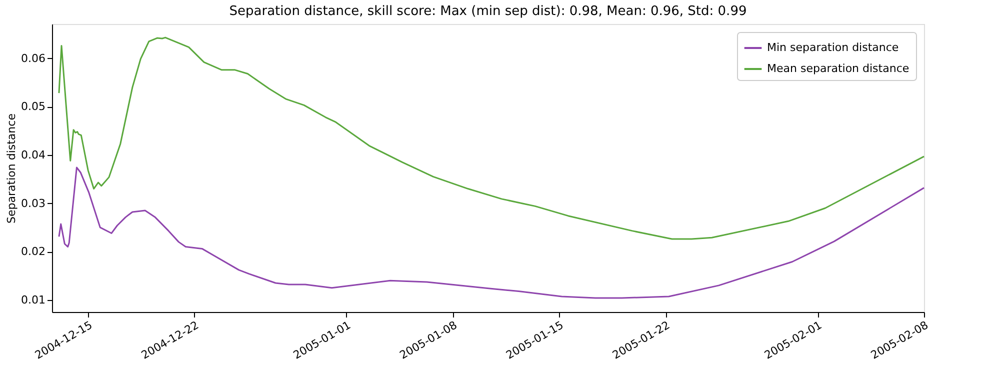  I want to click on y-tick-label: 0.03, so click(33, 203).